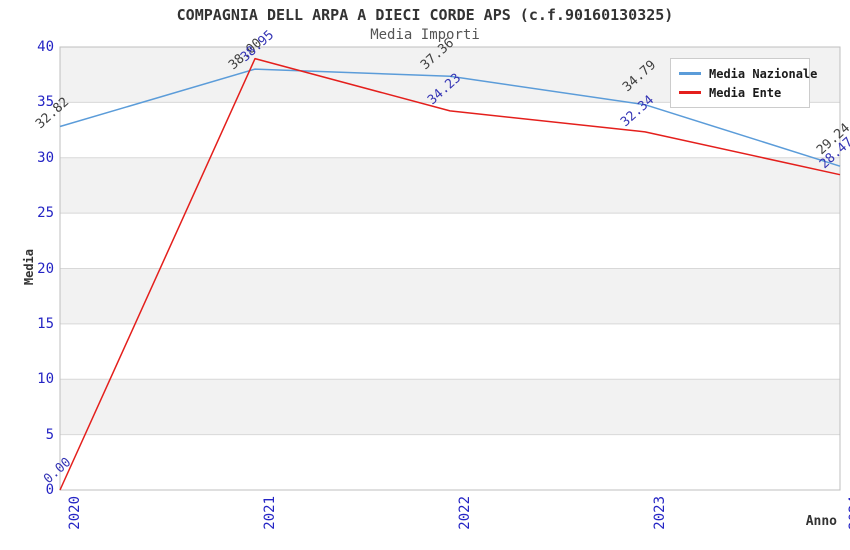 The image size is (850, 550). What do you see at coordinates (75, 513) in the screenshot?
I see `x-tick-2020: 2020` at bounding box center [75, 513].